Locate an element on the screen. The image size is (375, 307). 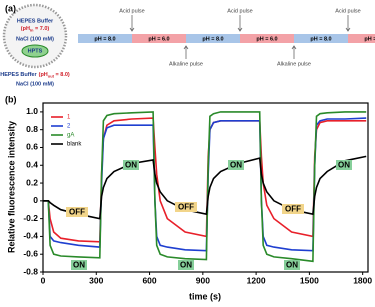
dye-blob is located at coordinates (35, 51).